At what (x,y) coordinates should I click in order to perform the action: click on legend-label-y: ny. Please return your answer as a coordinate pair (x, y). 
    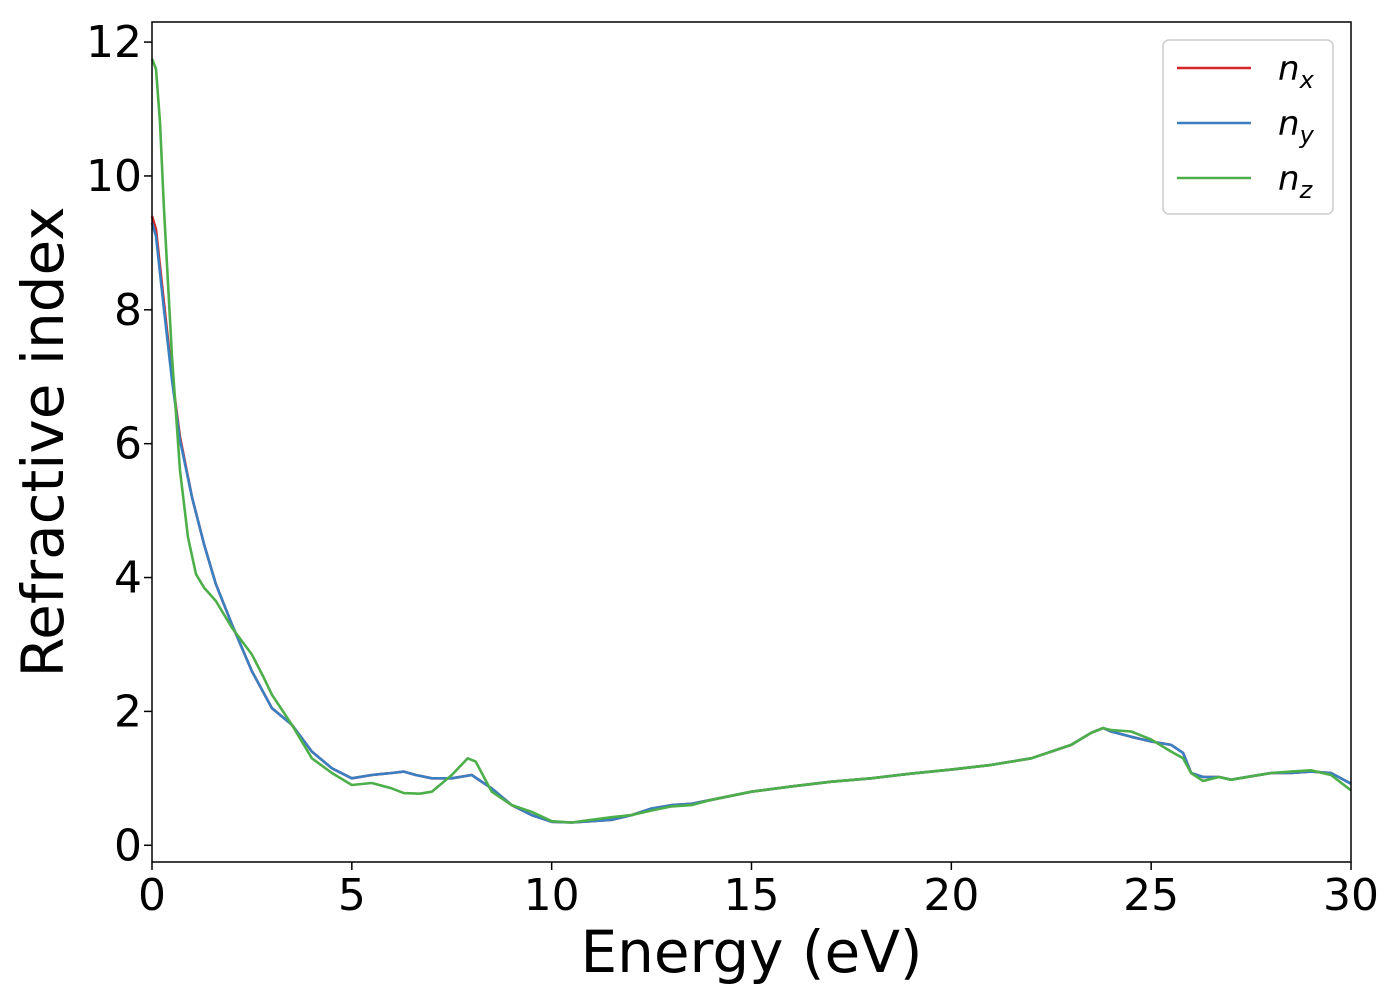
    Looking at the image, I should click on (1296, 126).